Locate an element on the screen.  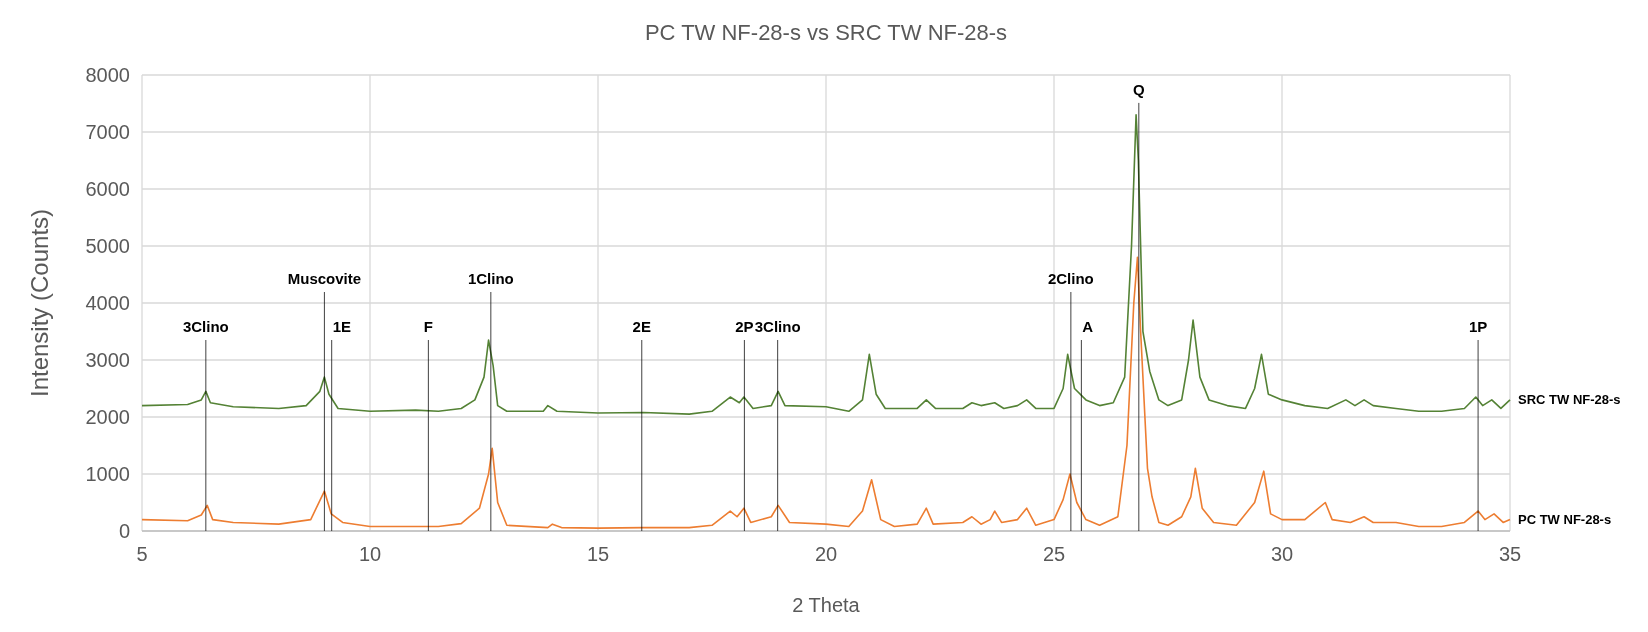
x-axis-title: 2 Theta is located at coordinates (826, 605).